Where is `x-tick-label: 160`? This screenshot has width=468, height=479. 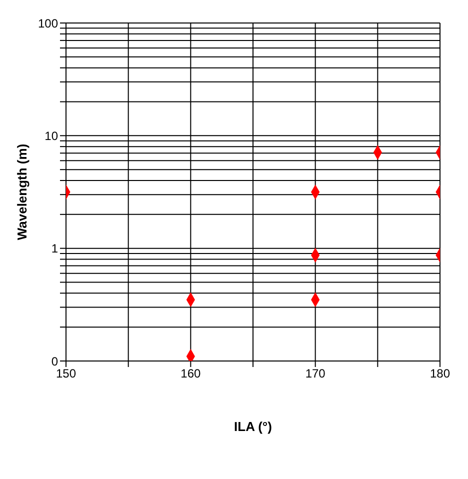
x-tick-label: 160 is located at coordinates (190, 373).